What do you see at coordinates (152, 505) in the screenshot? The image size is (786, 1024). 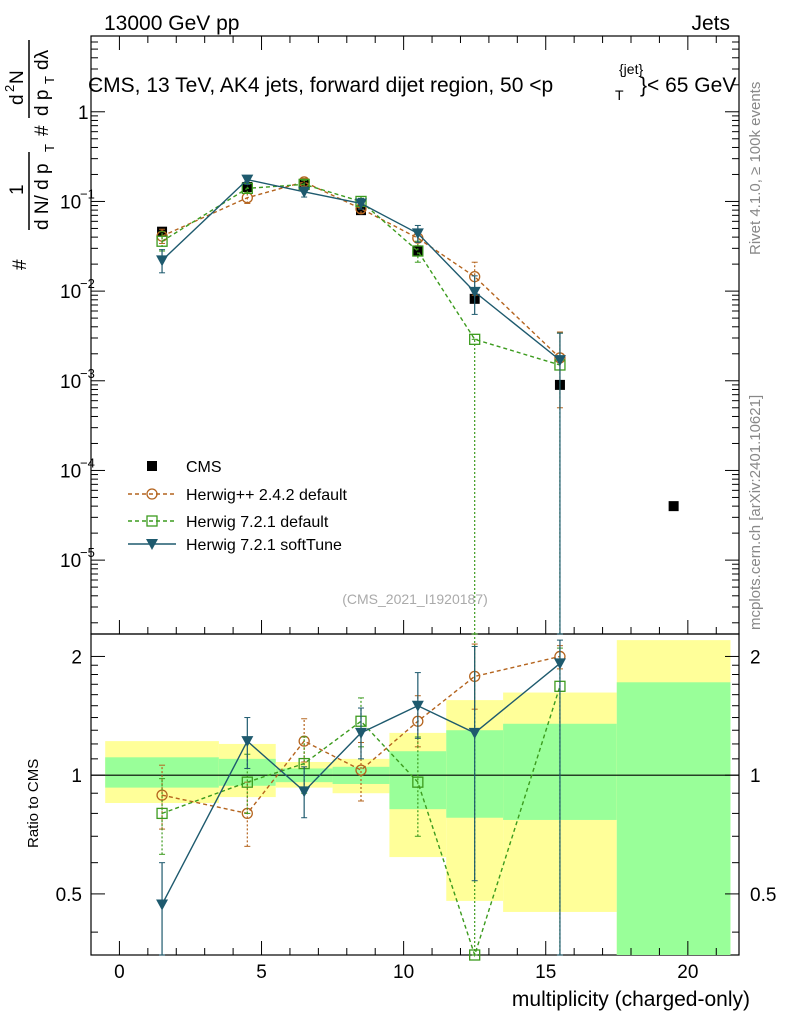 I see `legend-markers` at bounding box center [152, 505].